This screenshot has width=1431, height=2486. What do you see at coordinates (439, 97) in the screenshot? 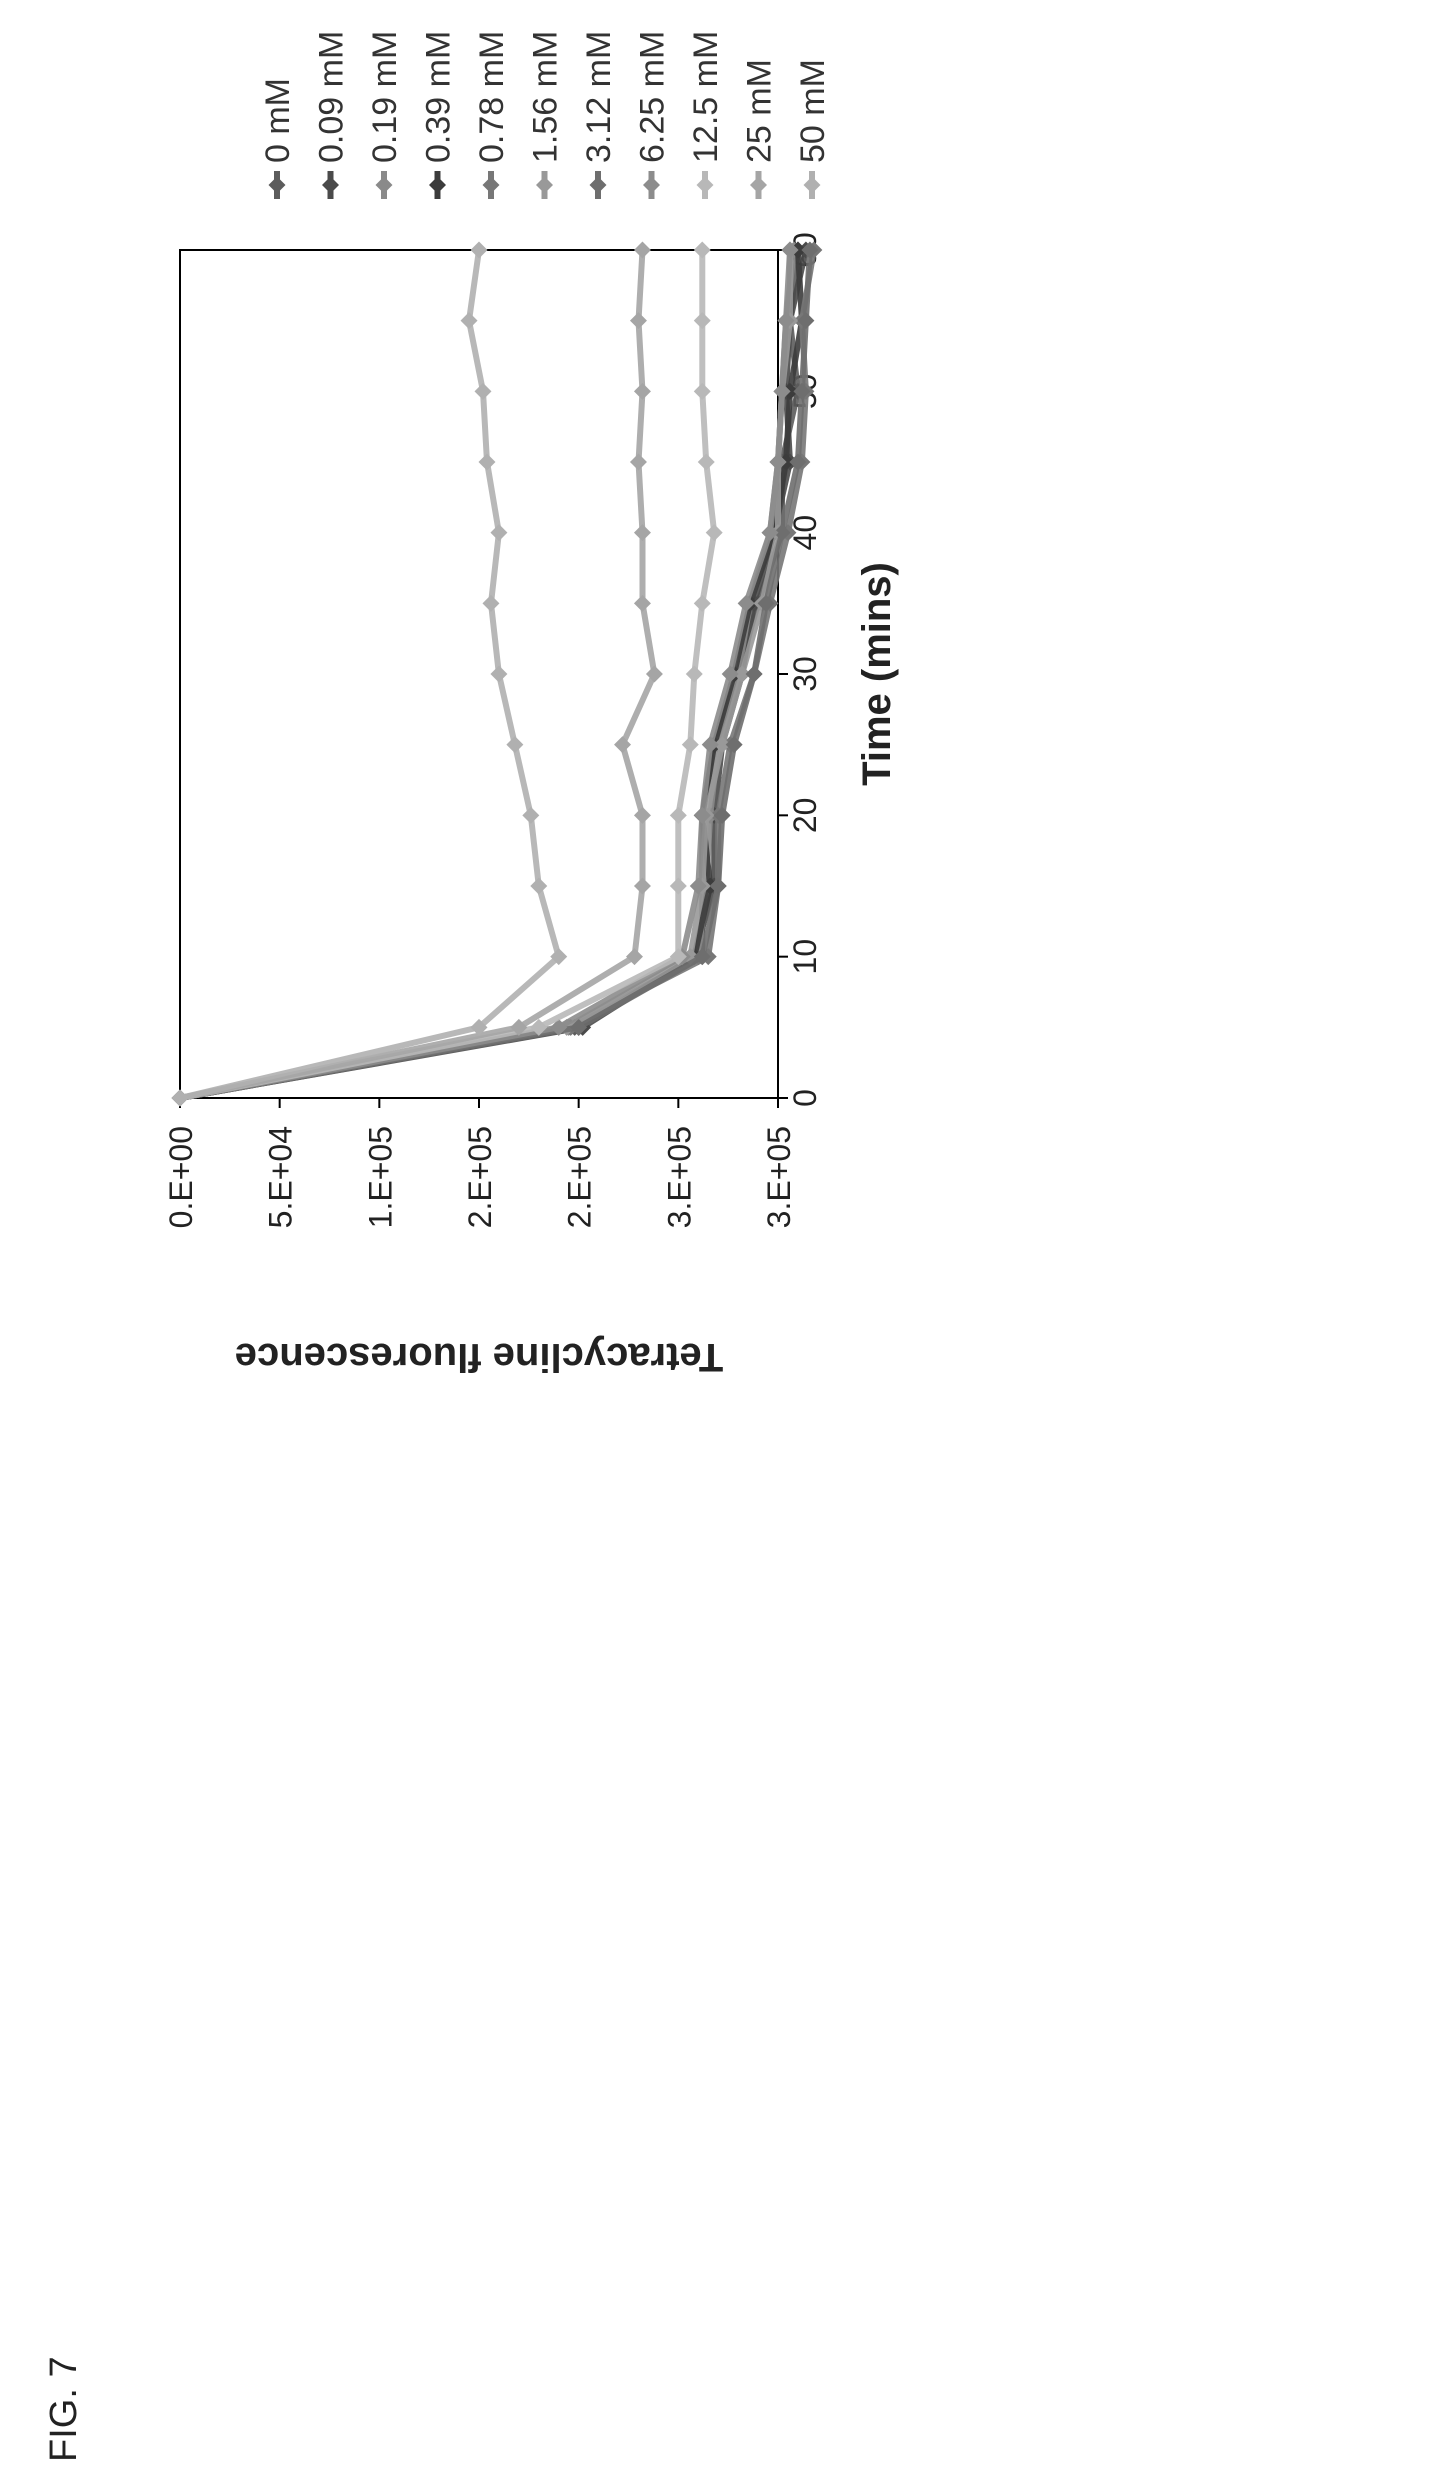
I see `legend-label: 0.39 mM` at bounding box center [439, 97].